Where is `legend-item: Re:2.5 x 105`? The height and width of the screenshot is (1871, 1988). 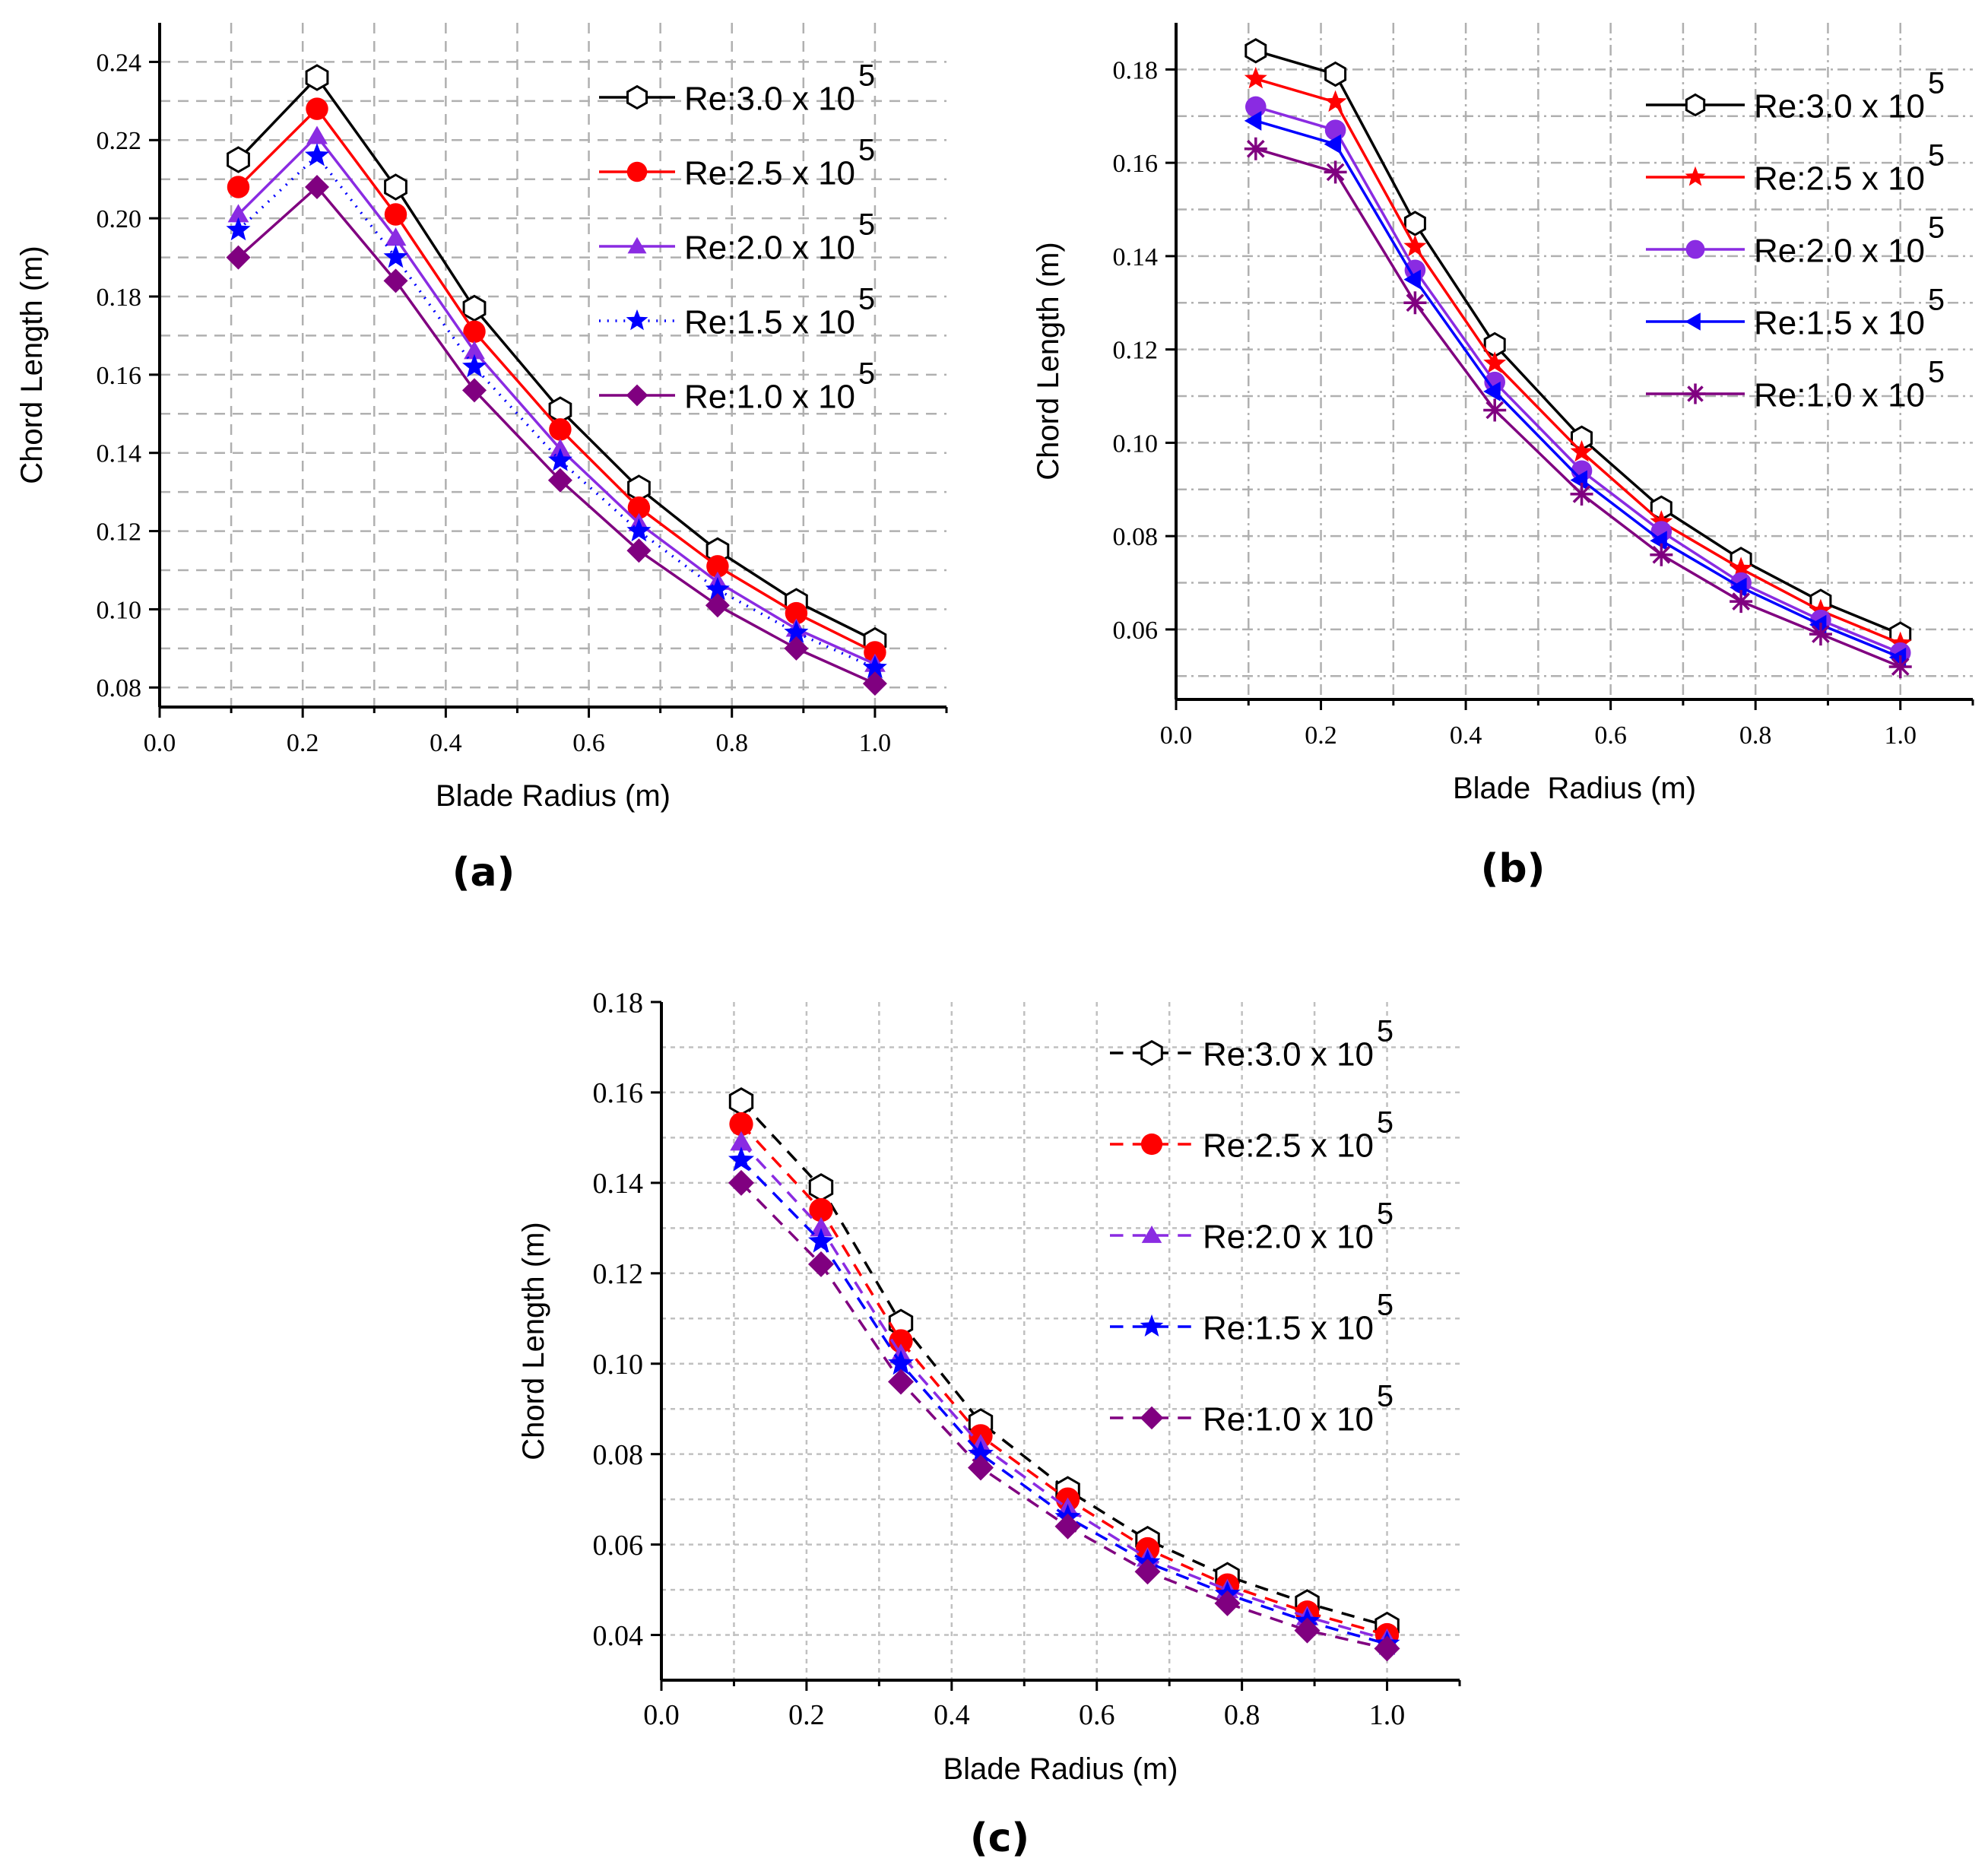
legend-item: Re:2.5 x 105 is located at coordinates (1252, 1135).